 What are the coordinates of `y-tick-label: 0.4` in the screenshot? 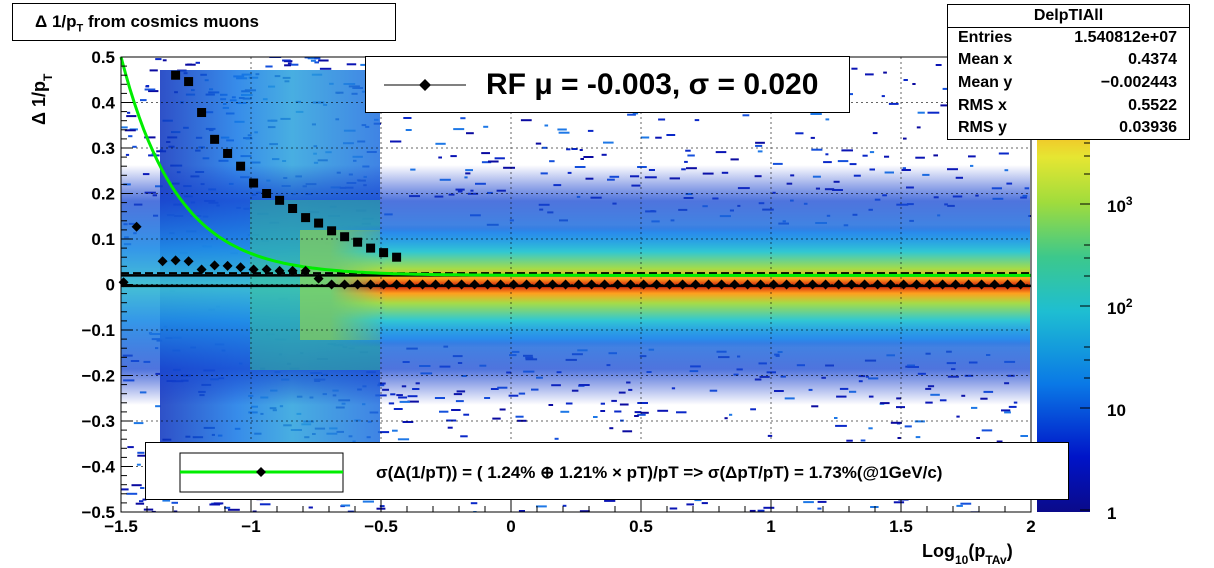 It's located at (103, 103).